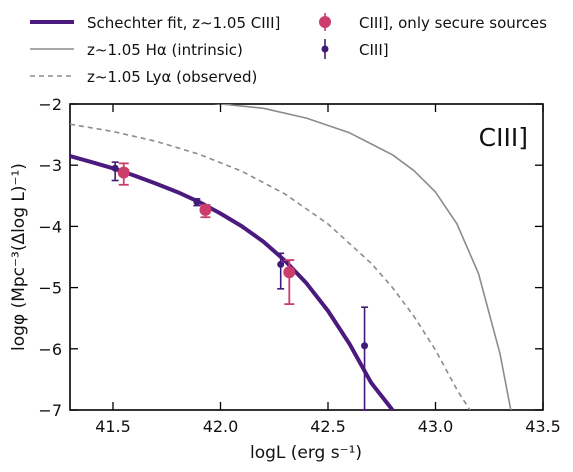 This screenshot has height=472, width=573. Describe the element at coordinates (503, 137) in the screenshot. I see `chart-annotation: CIII]` at that location.